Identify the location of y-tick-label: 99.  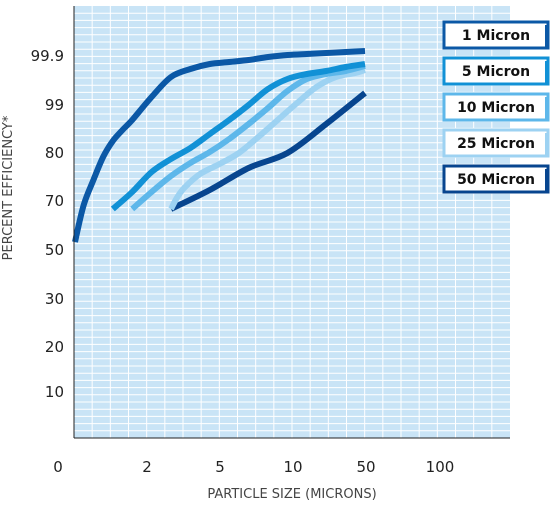
(54, 105).